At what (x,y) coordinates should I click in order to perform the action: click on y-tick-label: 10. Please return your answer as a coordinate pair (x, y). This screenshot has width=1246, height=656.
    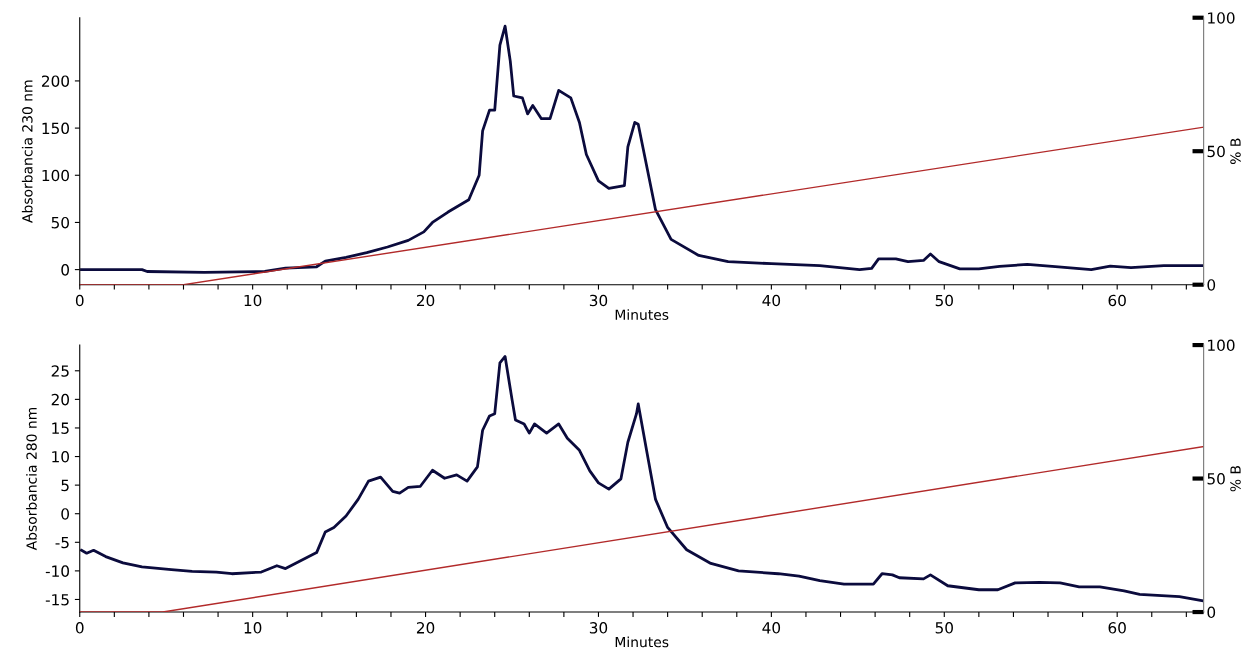
    Looking at the image, I should click on (61, 457).